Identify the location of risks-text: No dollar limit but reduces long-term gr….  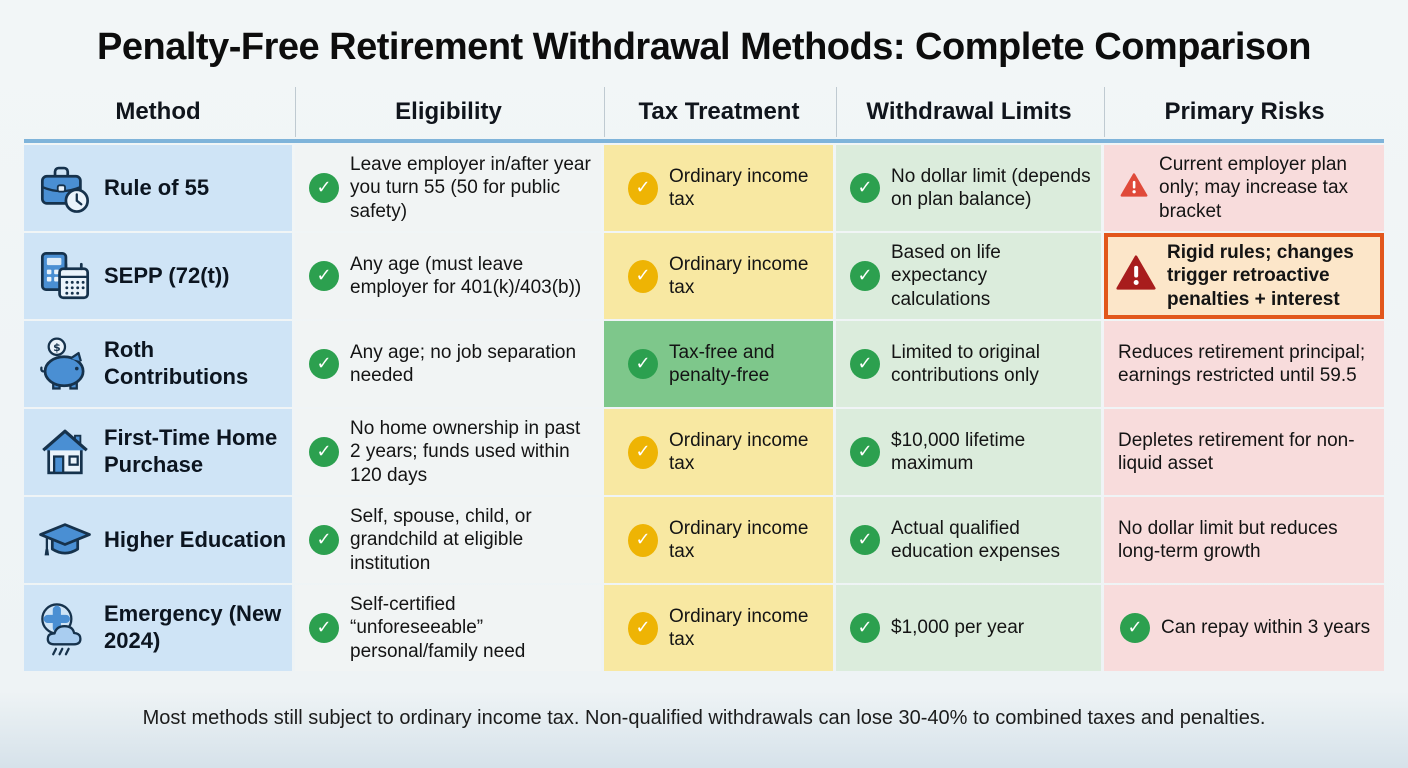
(1228, 539).